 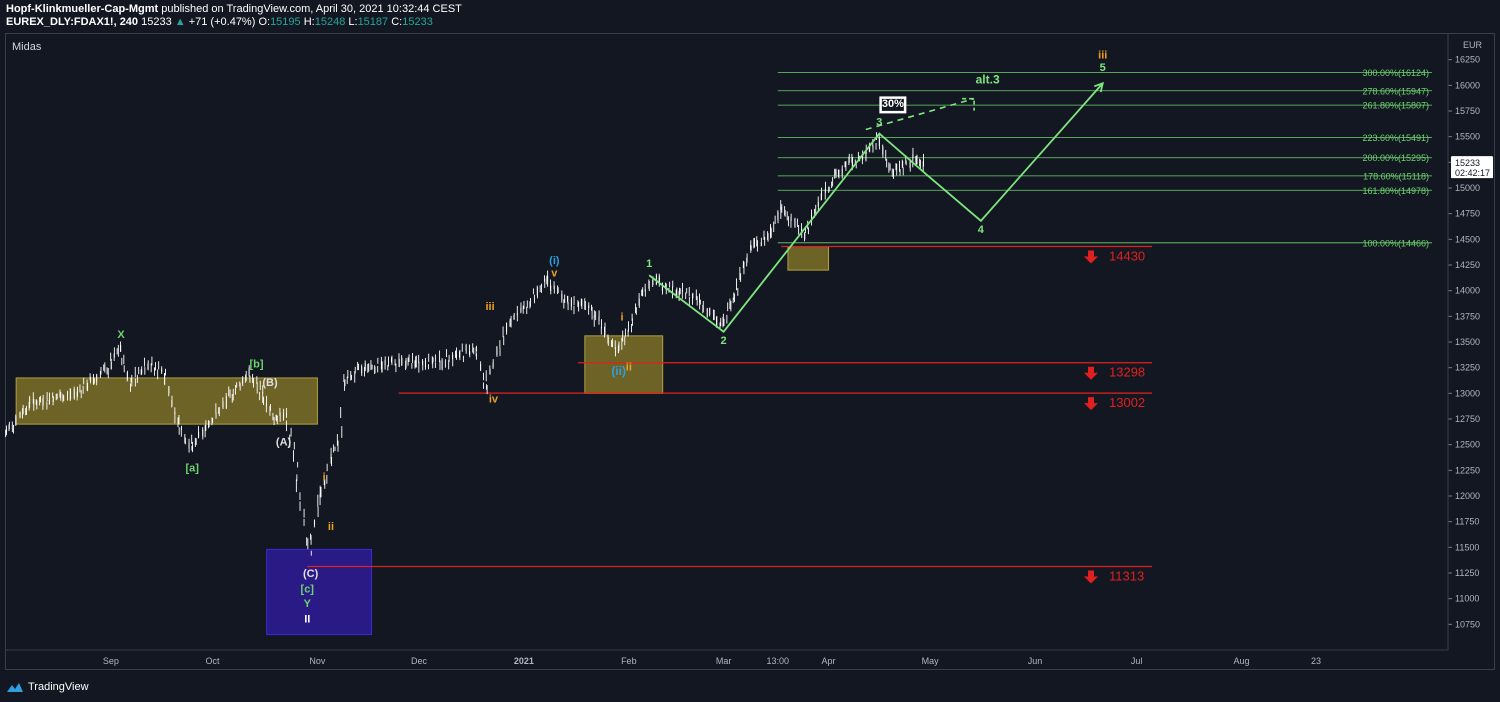 I want to click on x-tick-label-11: Jul, so click(x=1137, y=661).